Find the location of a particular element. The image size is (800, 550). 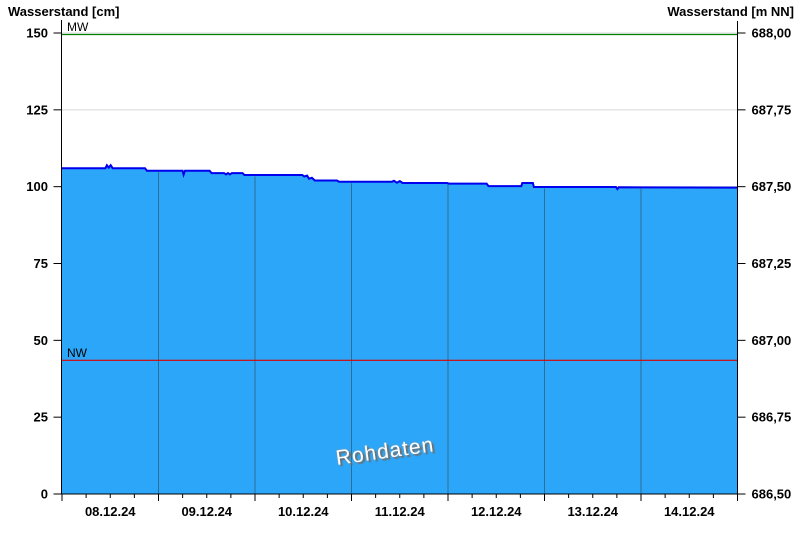

nw-threshold-label: NW is located at coordinates (77, 353).